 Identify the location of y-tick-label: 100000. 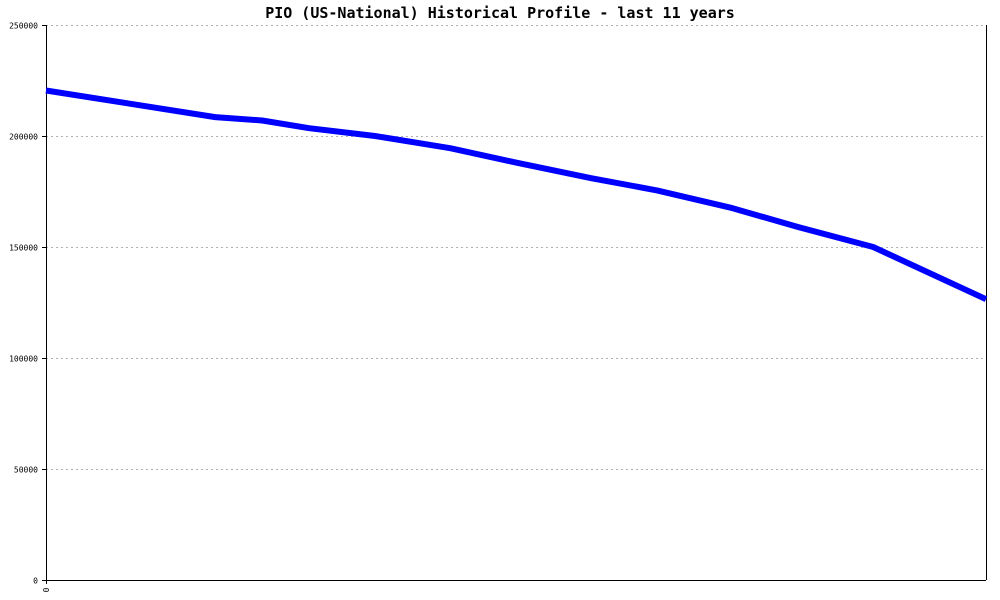
(23, 359).